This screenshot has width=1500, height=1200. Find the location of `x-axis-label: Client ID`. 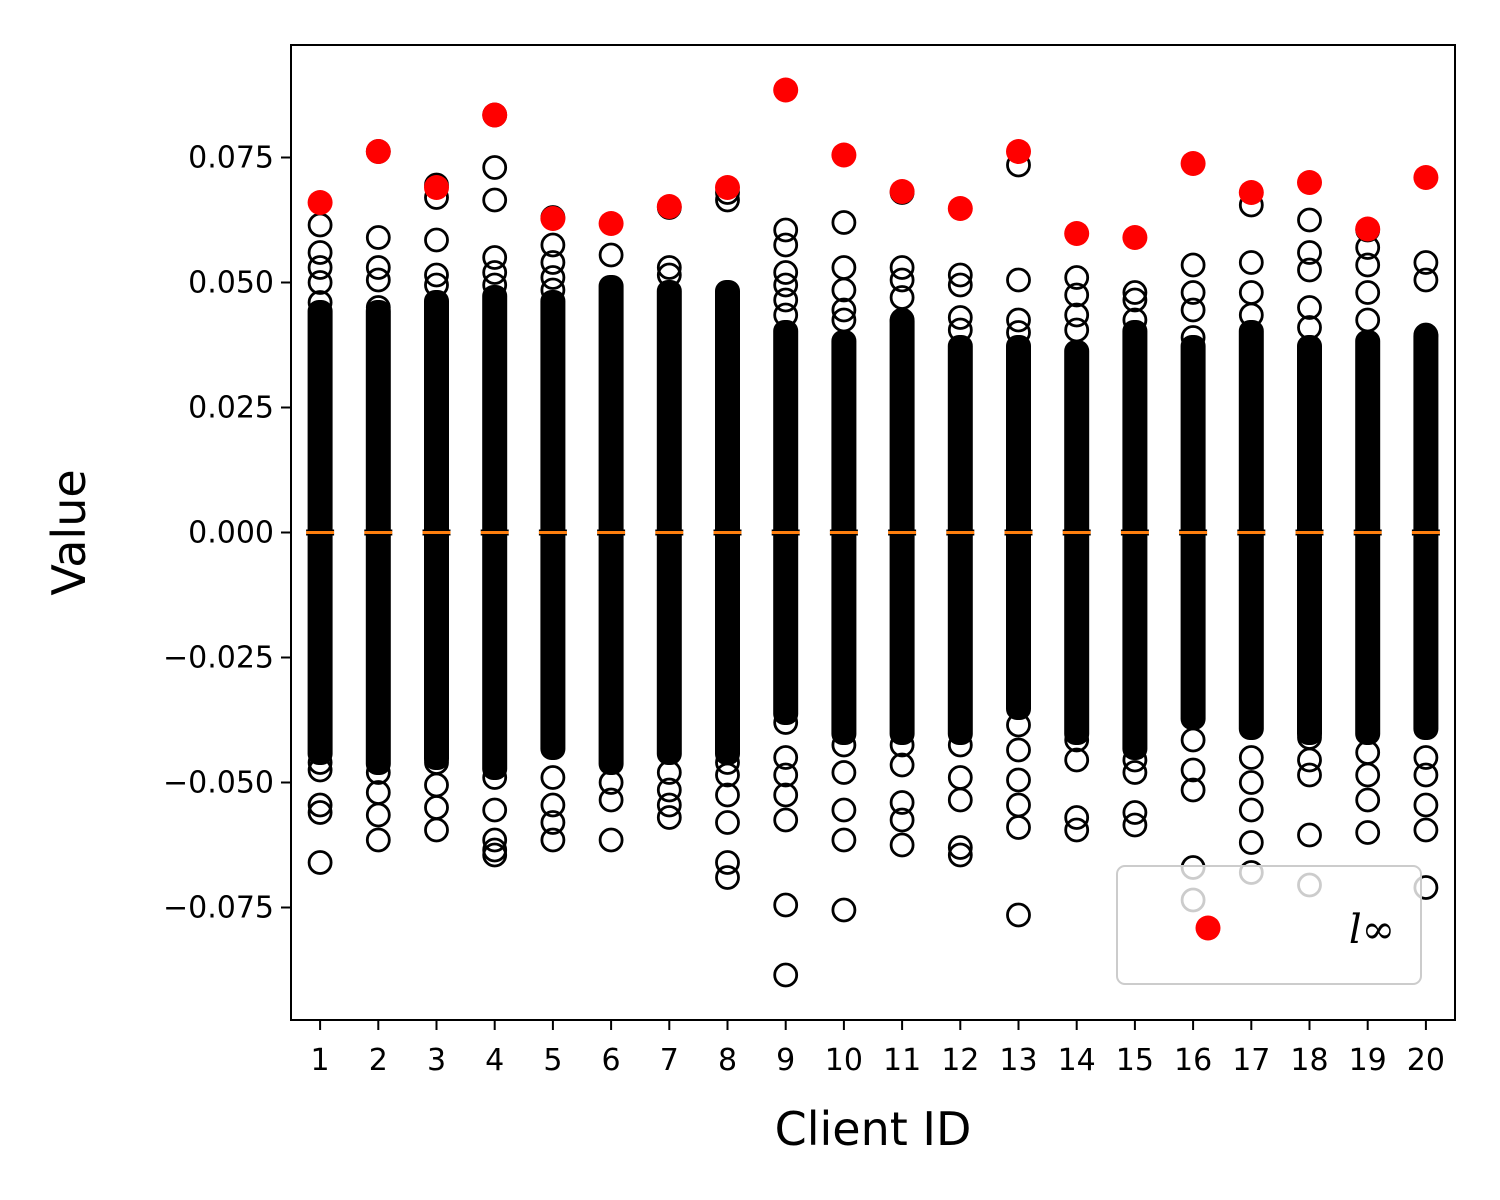

x-axis-label: Client ID is located at coordinates (873, 1129).